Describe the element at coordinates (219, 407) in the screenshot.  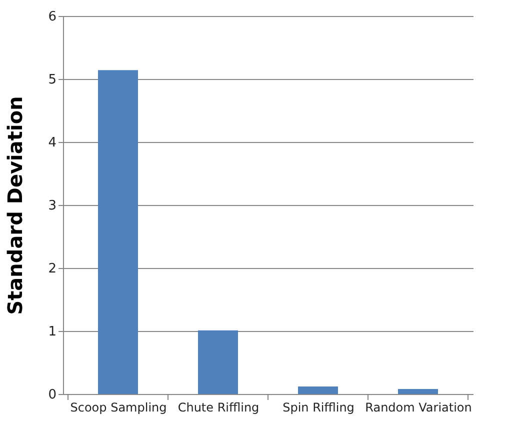
I see `x-tick-label: Chute Riffling` at that location.